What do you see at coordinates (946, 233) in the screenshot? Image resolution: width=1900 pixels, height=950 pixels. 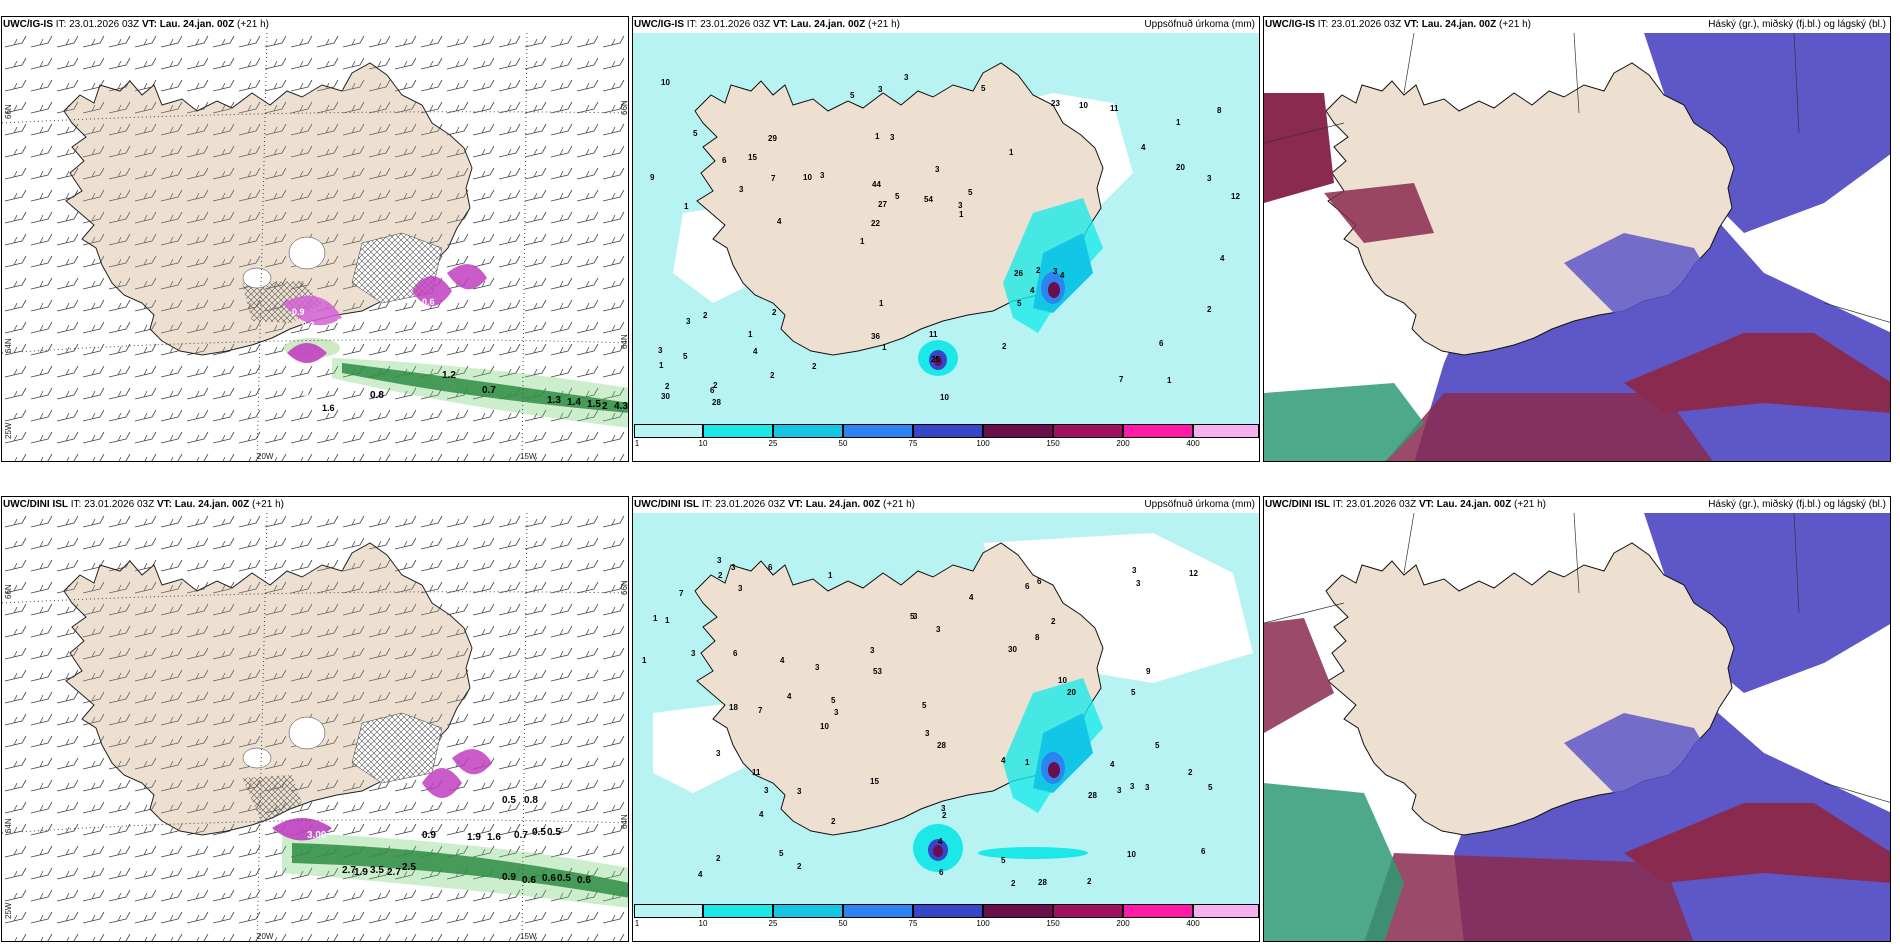 I see `precip-map` at bounding box center [946, 233].